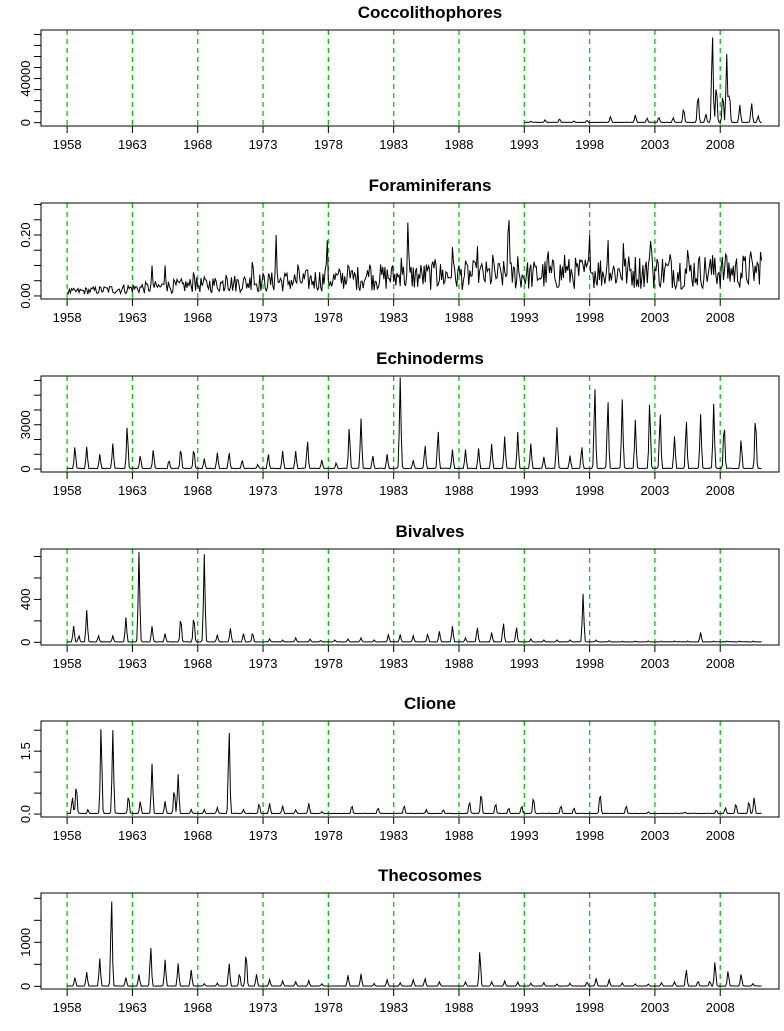  Describe the element at coordinates (25, 751) in the screenshot. I see `y-tick-label: 1.5` at that location.